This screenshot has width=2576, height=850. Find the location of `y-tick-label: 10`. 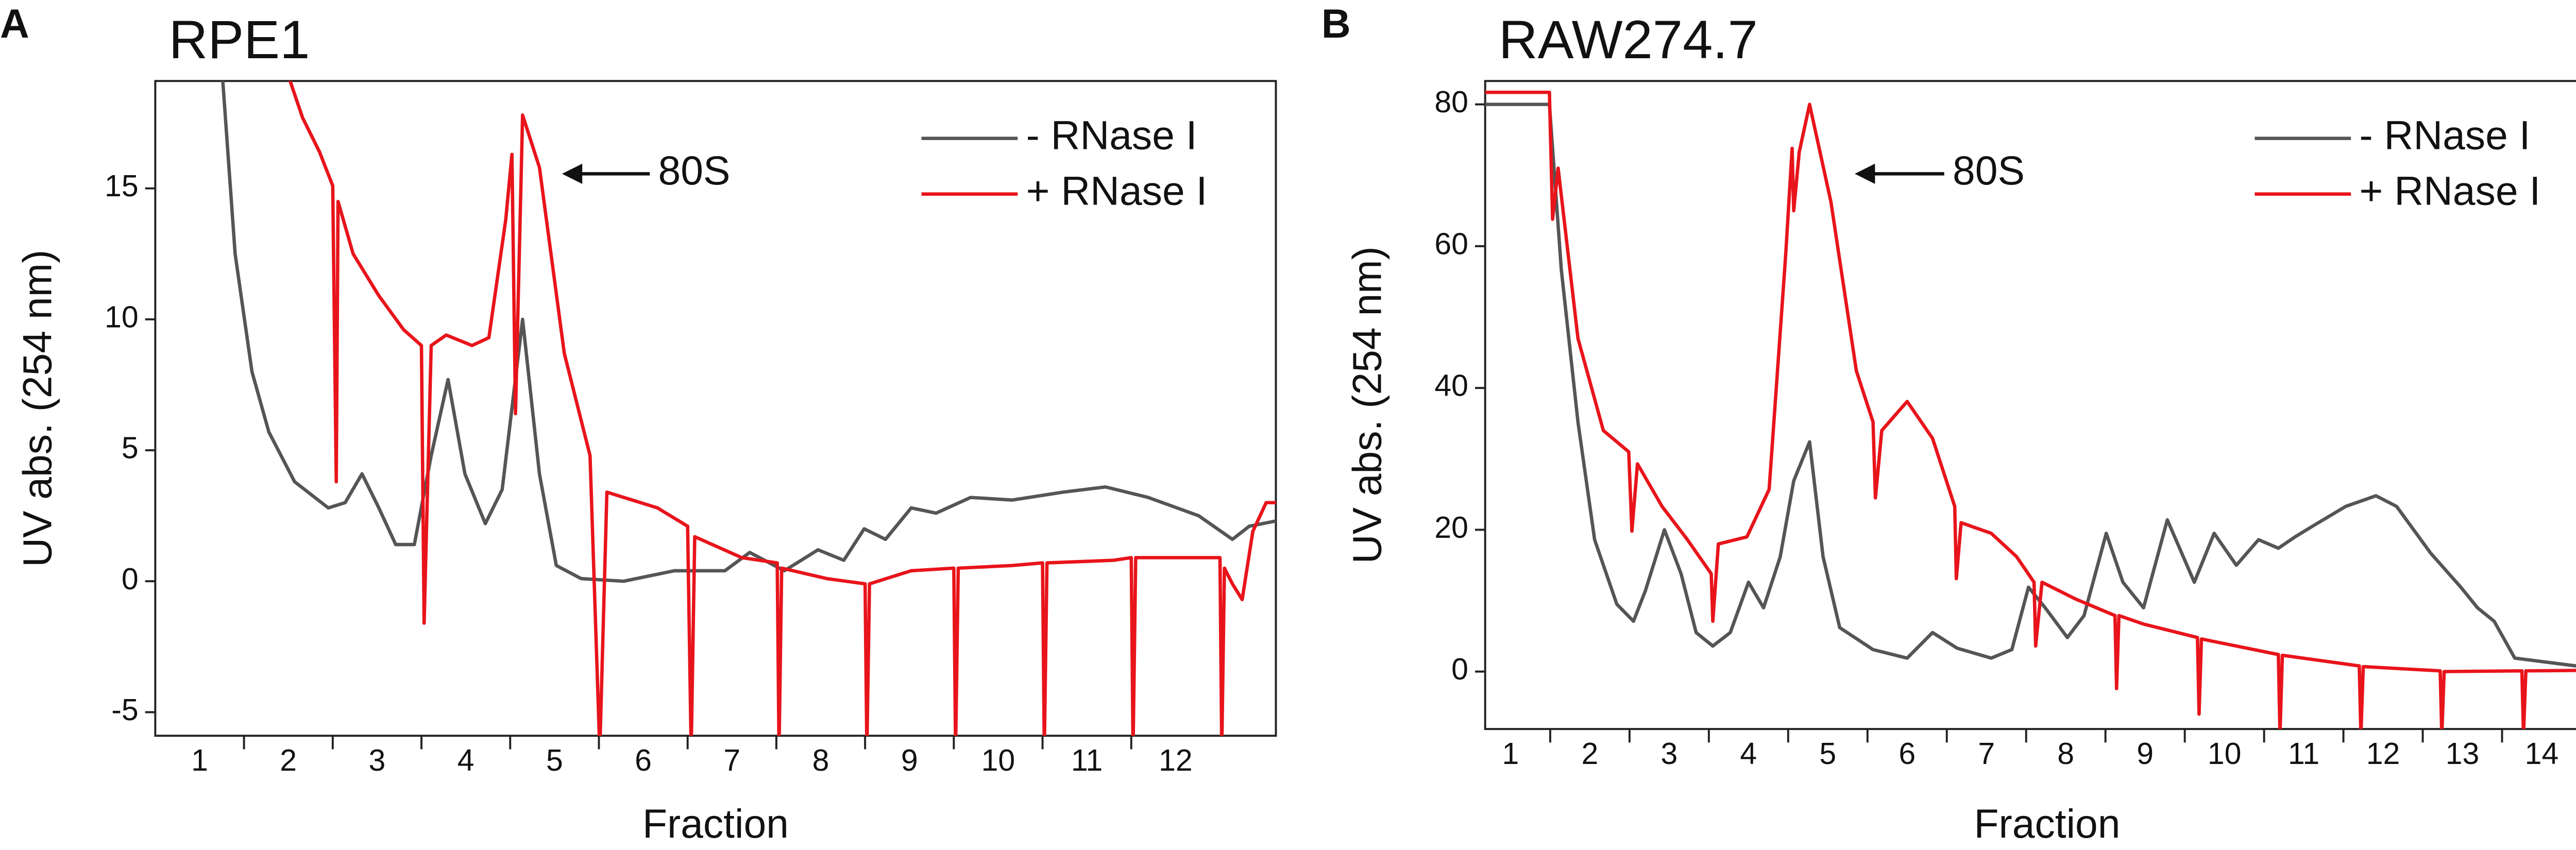

y-tick-label: 10 is located at coordinates (122, 317).